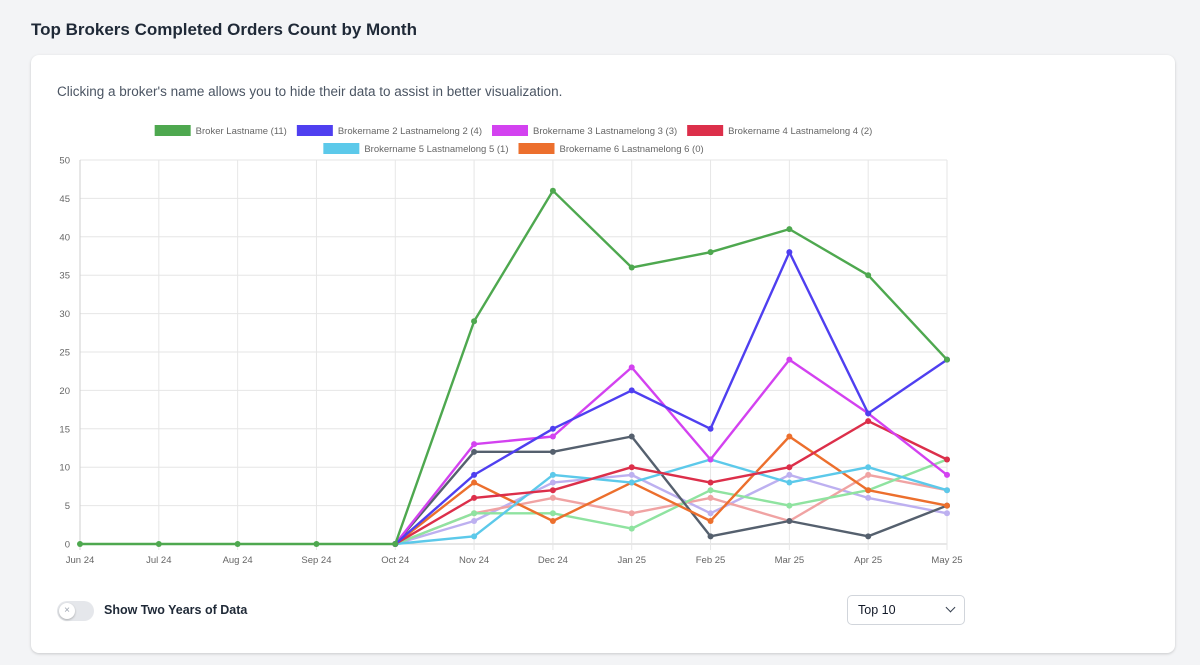 Image resolution: width=1200 pixels, height=665 pixels. What do you see at coordinates (711, 560) in the screenshot?
I see `x-tick-label: Feb 25` at bounding box center [711, 560].